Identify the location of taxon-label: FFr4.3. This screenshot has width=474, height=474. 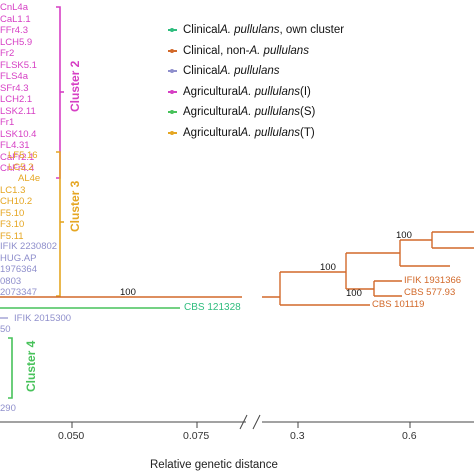
(14, 30).